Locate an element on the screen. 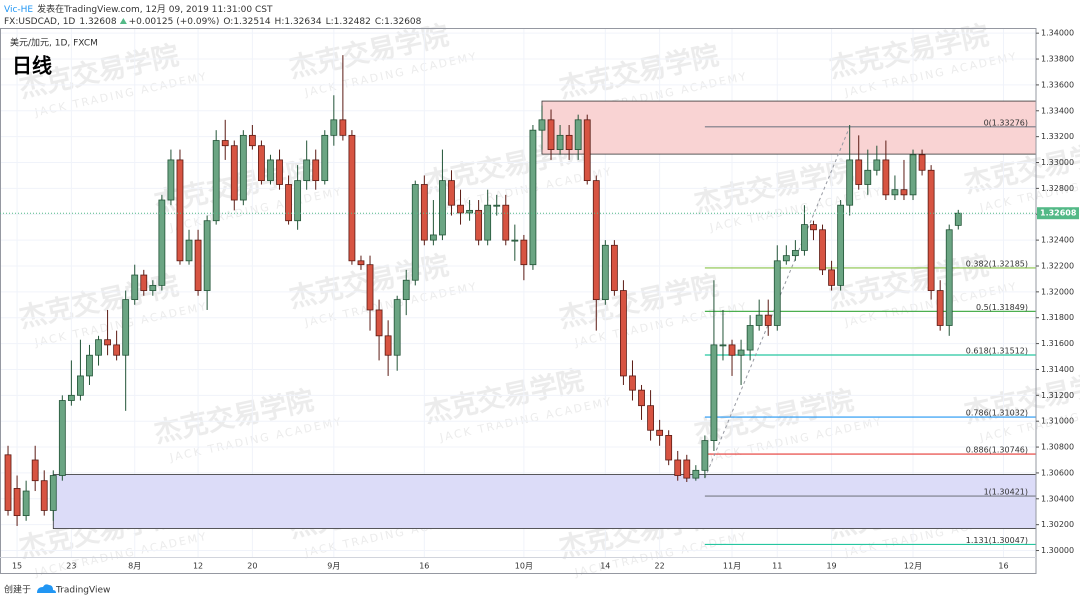 The width and height of the screenshot is (1080, 600). high-label: H: is located at coordinates (280, 22).